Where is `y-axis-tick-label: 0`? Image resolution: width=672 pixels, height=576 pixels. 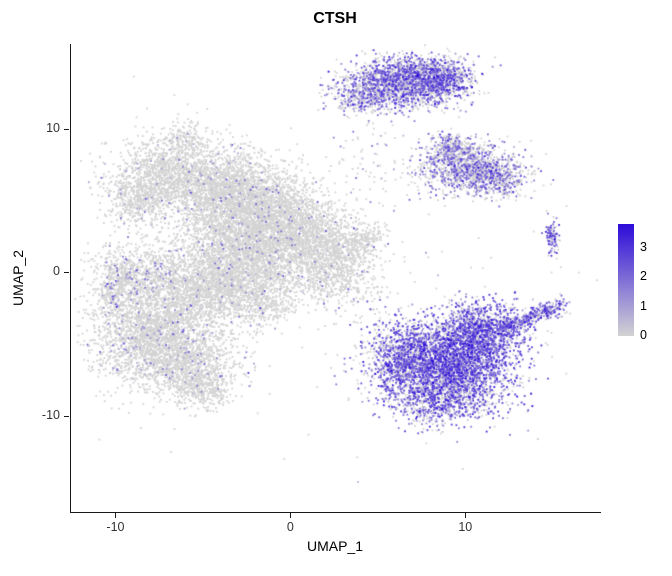
y-axis-tick-label: 0 is located at coordinates (56, 271).